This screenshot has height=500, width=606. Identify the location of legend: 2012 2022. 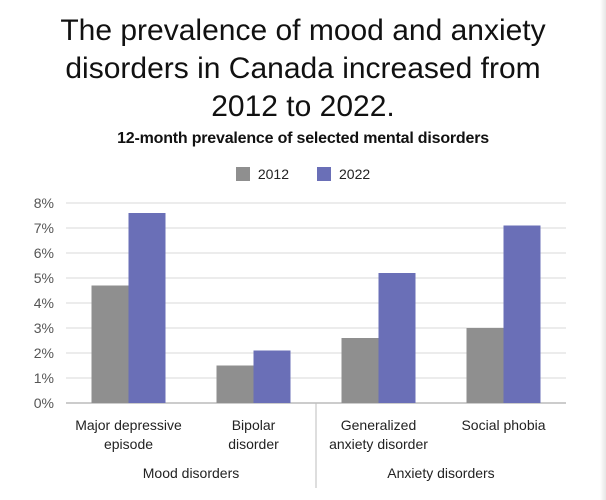
(303, 174).